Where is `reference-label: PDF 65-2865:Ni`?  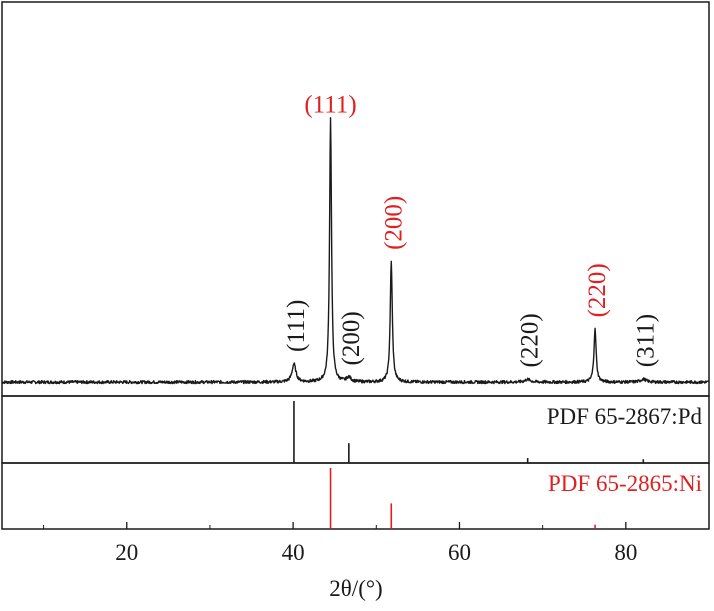 reference-label: PDF 65-2865:Ni is located at coordinates (625, 483).